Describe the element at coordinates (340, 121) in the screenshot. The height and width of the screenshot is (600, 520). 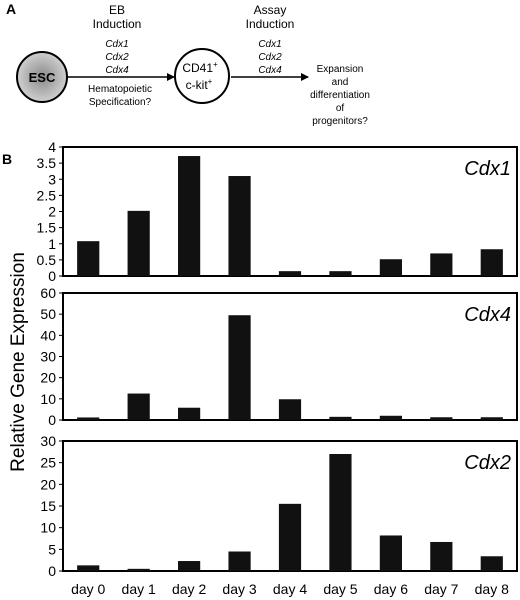
I see `outcome-line5: progenitors?` at that location.